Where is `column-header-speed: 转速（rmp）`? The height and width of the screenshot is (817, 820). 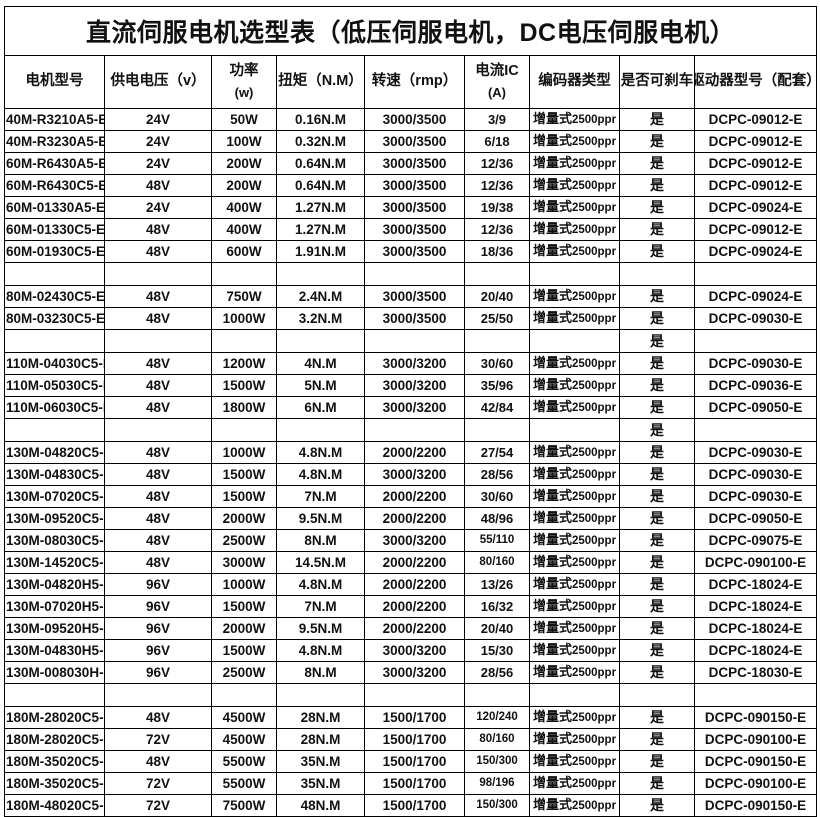
column-header-speed: 转速（rmp） is located at coordinates (414, 82).